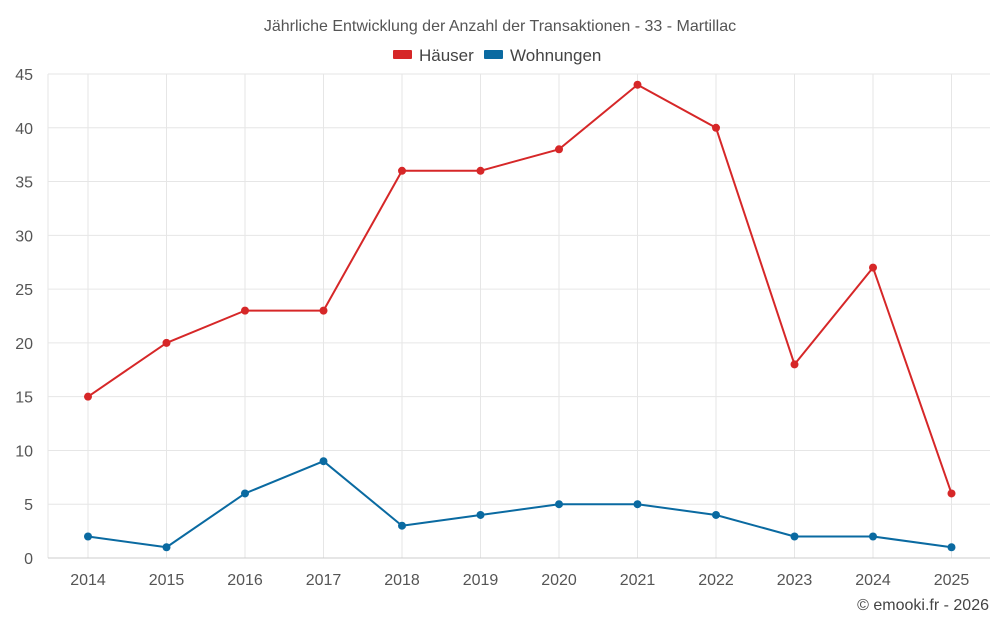  What do you see at coordinates (24, 236) in the screenshot?
I see `y-tick-label: 30` at bounding box center [24, 236].